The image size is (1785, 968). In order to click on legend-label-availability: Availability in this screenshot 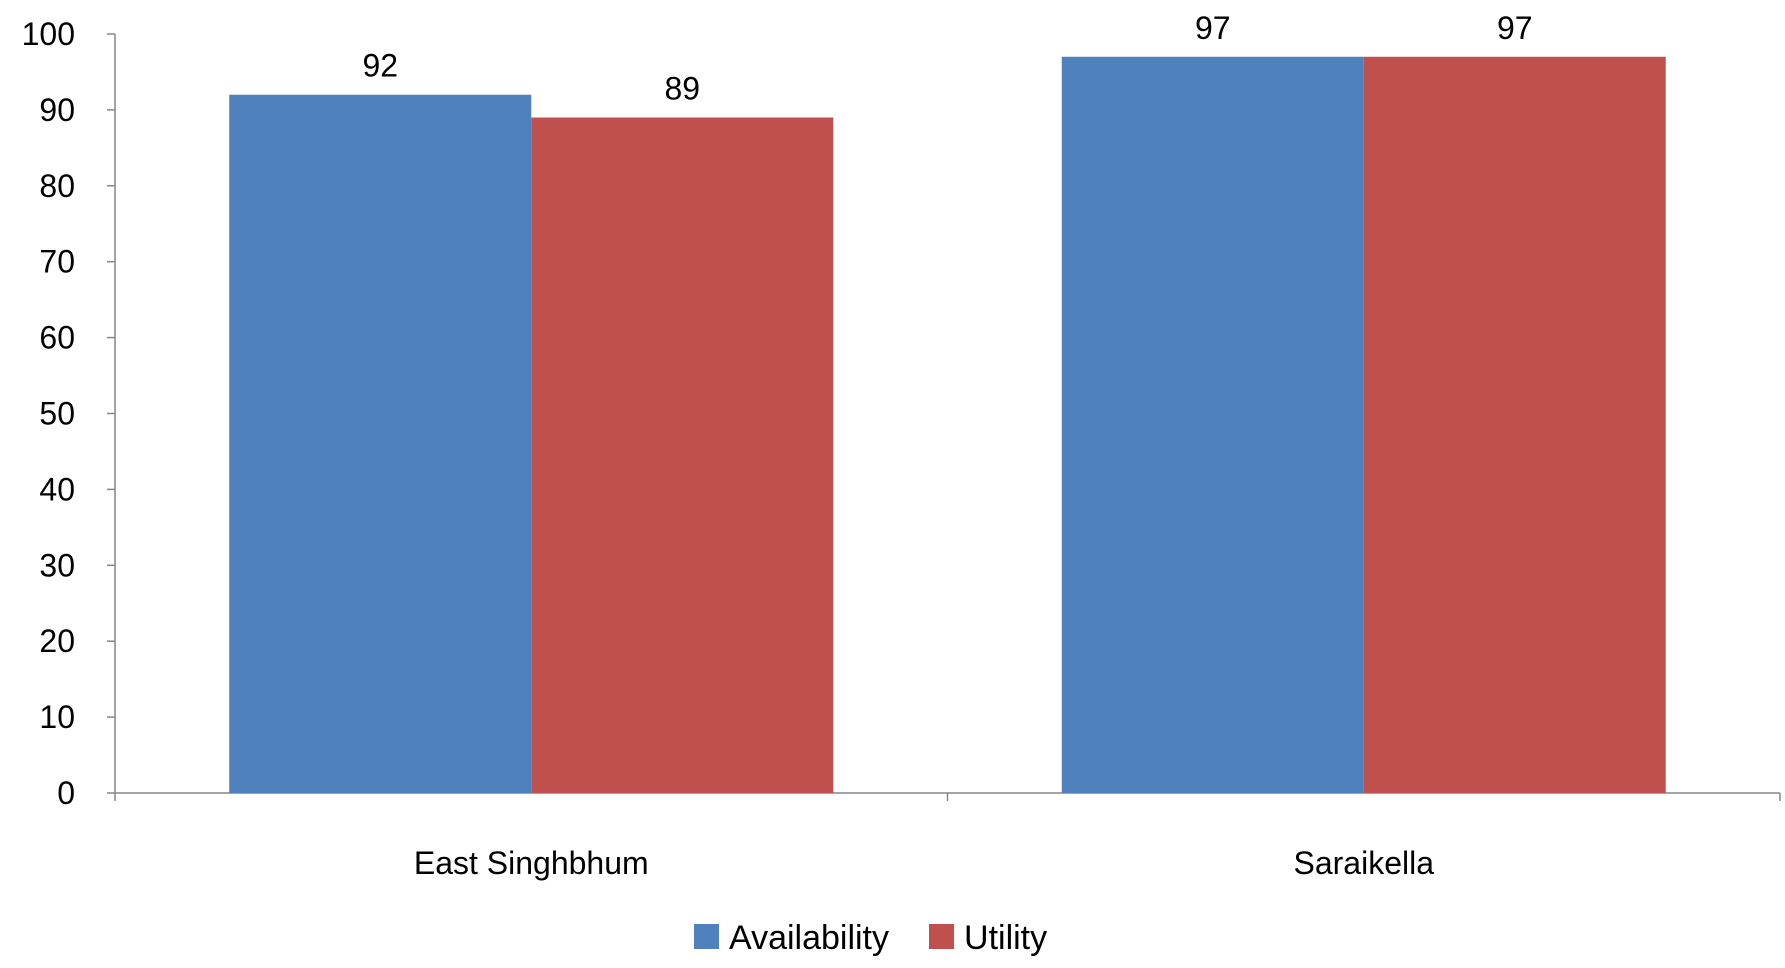, I will do `click(809, 938)`.